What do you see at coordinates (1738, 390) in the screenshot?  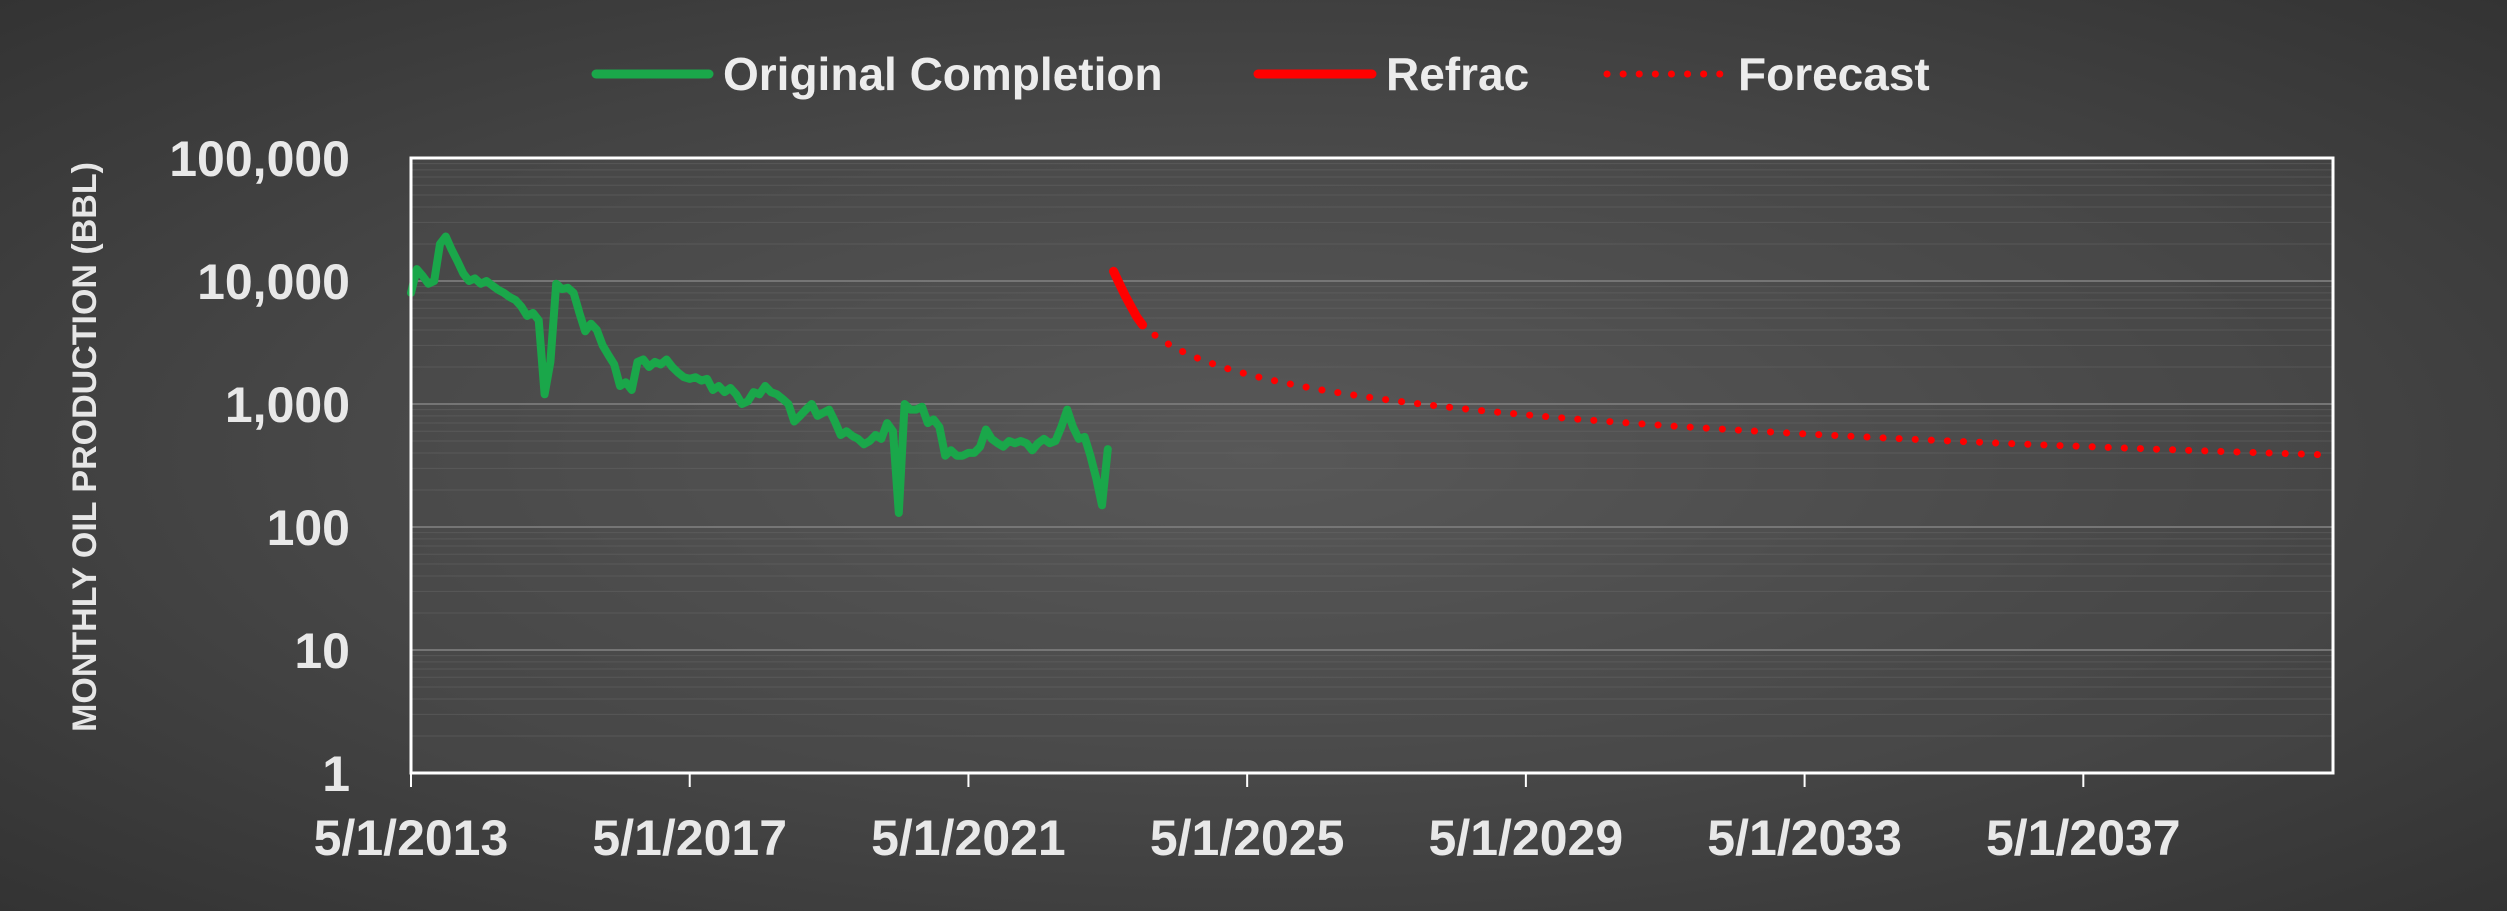 I see `series-line-forecast` at bounding box center [1738, 390].